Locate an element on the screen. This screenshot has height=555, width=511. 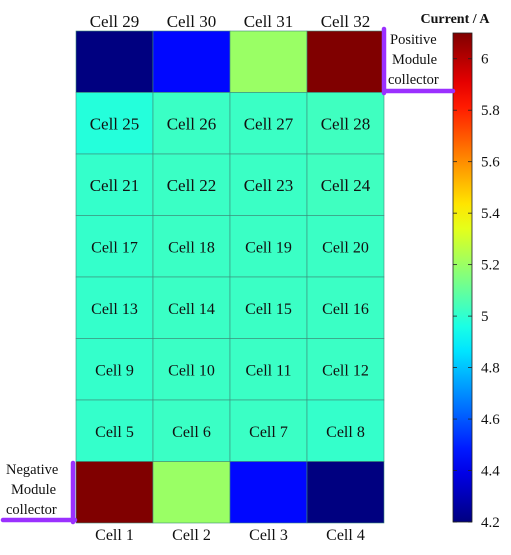
cell-8-label: Cell 8 is located at coordinates (345, 432).